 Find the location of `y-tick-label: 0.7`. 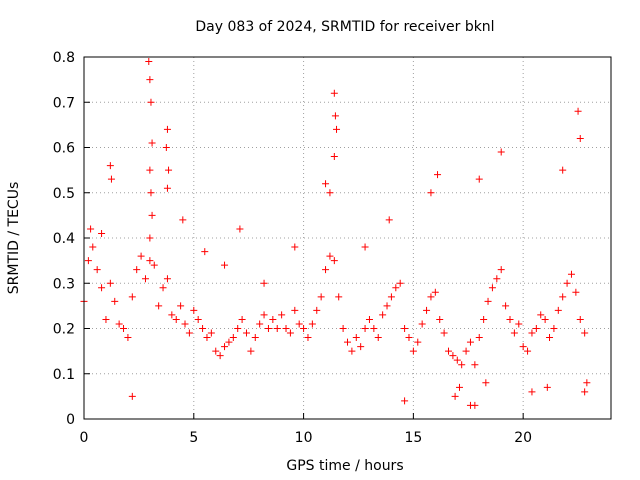

y-tick-label: 0.7 is located at coordinates (64, 103).